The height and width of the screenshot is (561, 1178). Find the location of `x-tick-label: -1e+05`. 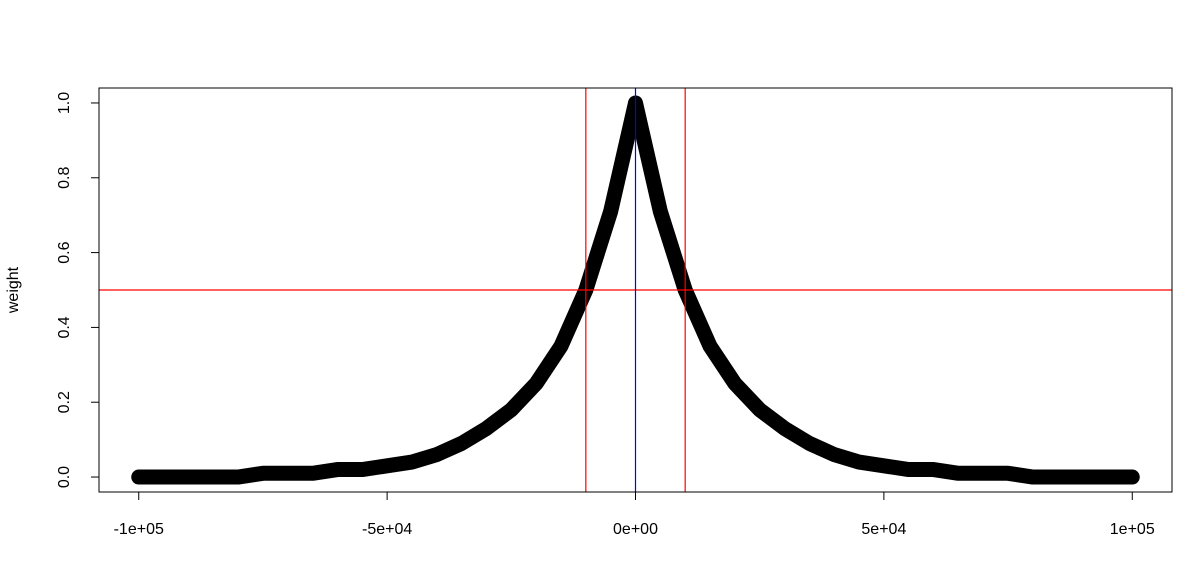

x-tick-label: -1e+05 is located at coordinates (139, 529).